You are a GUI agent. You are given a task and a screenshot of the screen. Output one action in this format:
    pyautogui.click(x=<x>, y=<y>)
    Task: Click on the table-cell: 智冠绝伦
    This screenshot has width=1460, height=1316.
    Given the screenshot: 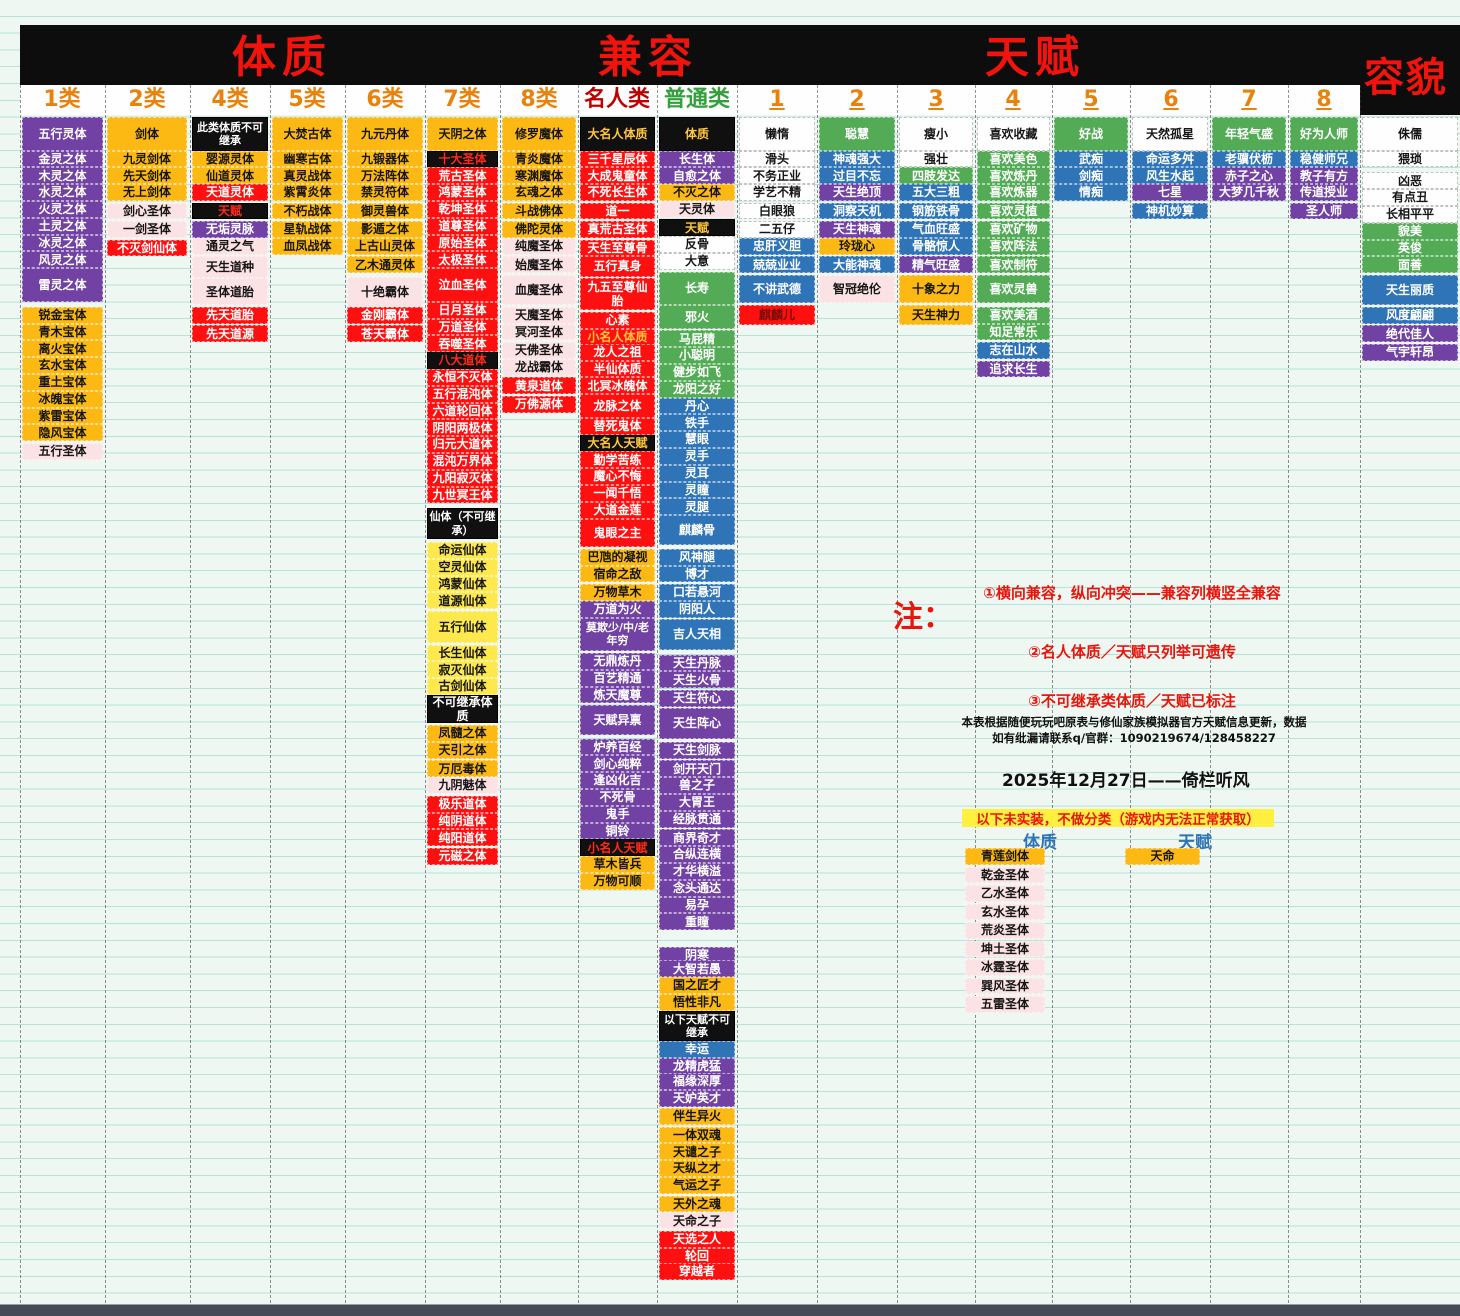 What is the action you would take?
    pyautogui.click(x=857, y=289)
    